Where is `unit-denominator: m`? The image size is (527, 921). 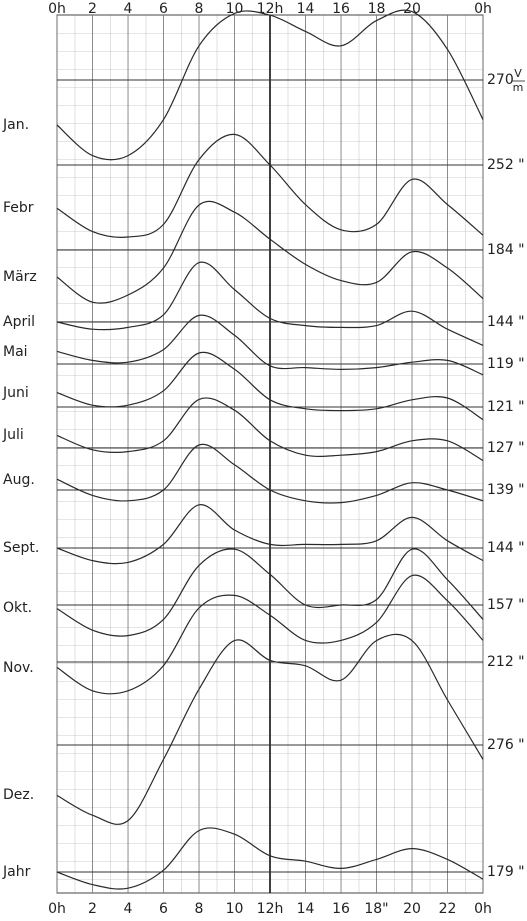 unit-denominator: m is located at coordinates (518, 87).